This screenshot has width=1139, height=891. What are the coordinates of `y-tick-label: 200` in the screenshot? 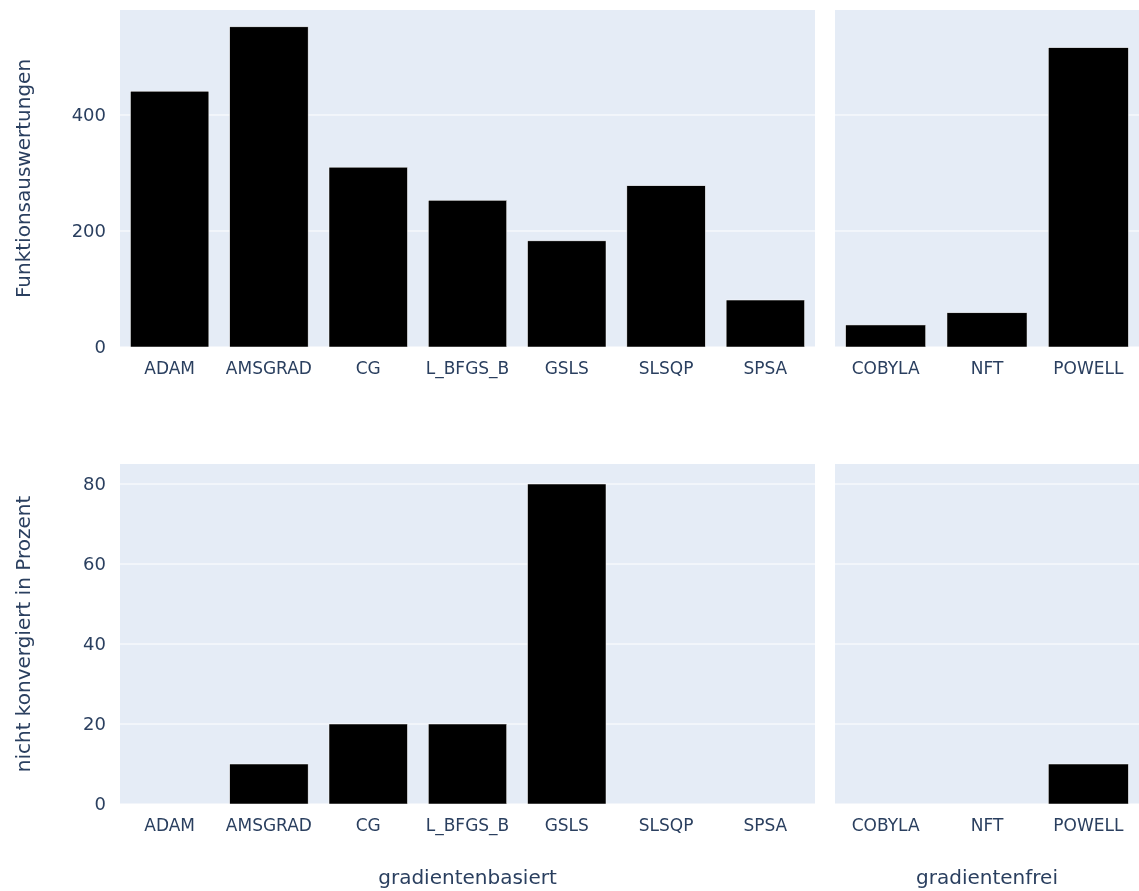 It's located at (88, 231).